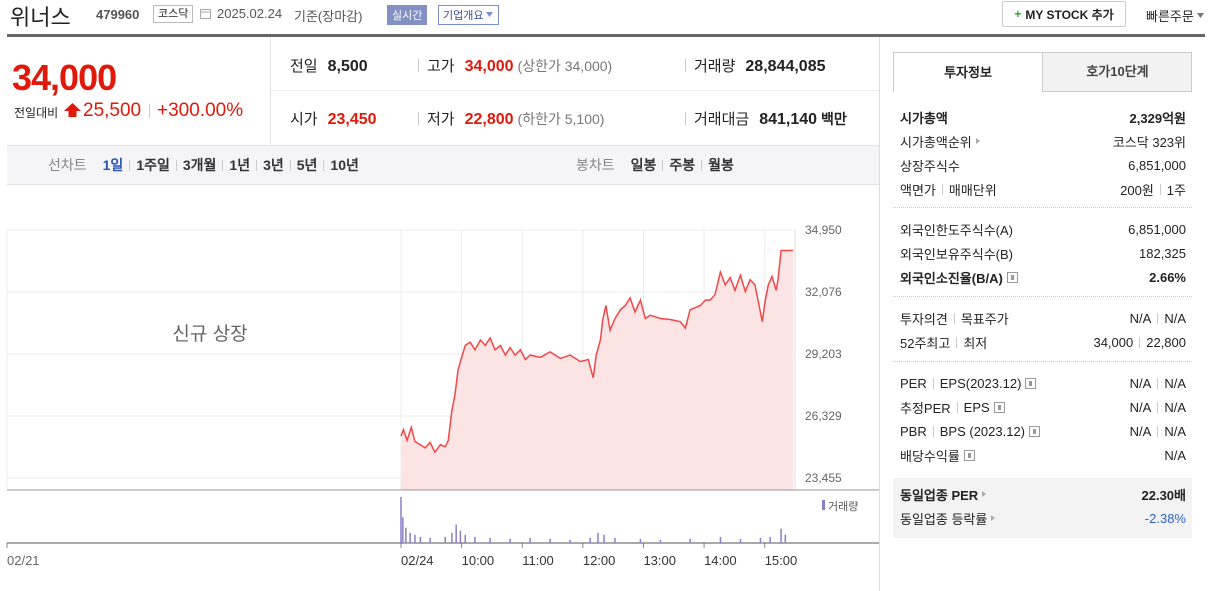  I want to click on label-part: 배당수익률, so click(930, 456).